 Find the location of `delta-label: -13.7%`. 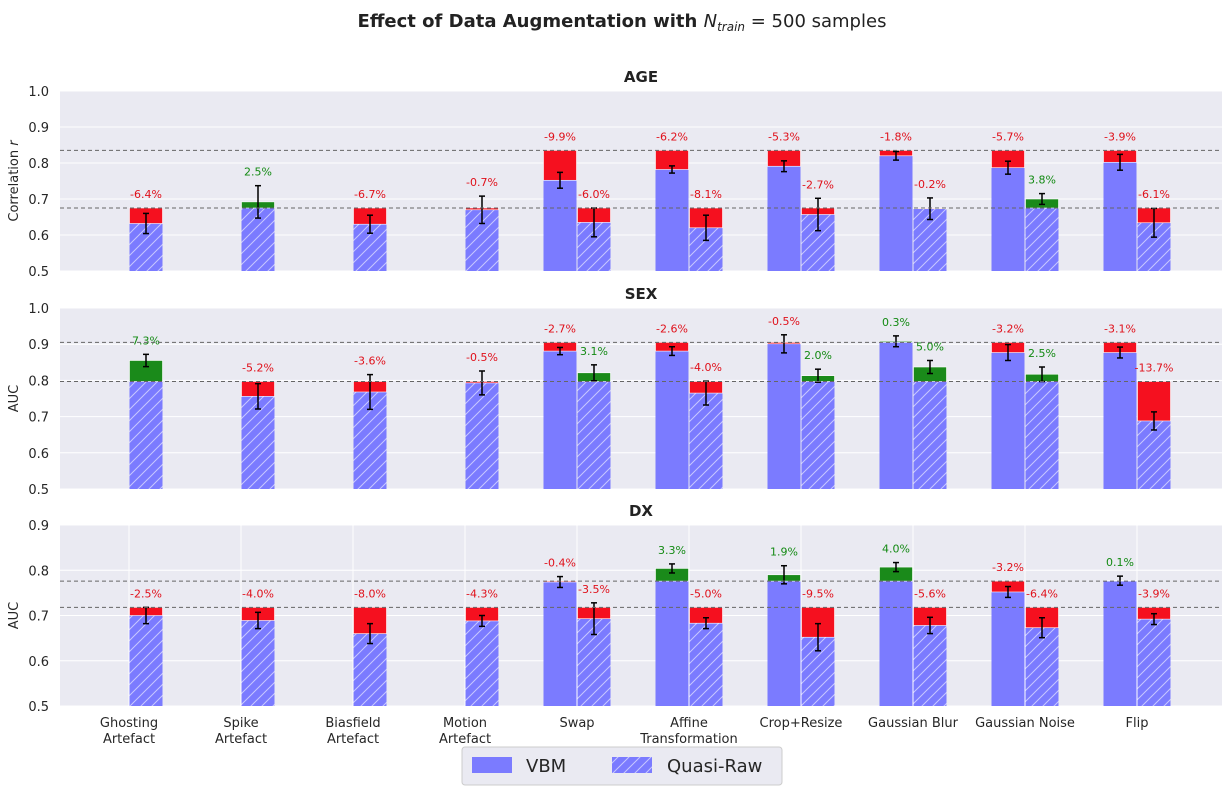

delta-label: -13.7% is located at coordinates (1154, 367).